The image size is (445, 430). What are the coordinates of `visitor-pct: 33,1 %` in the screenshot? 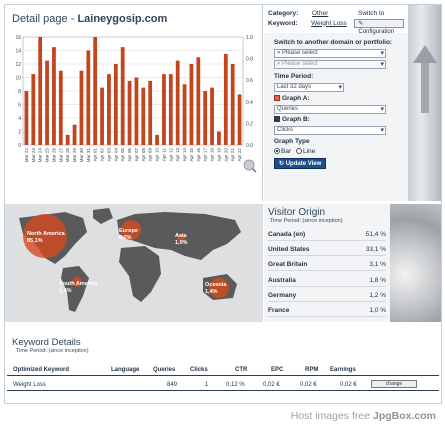 It's located at (375, 249).